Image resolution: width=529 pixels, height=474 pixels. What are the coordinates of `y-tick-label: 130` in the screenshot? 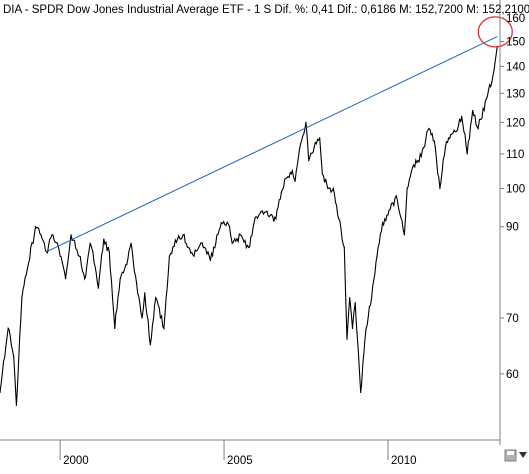 It's located at (515, 94).